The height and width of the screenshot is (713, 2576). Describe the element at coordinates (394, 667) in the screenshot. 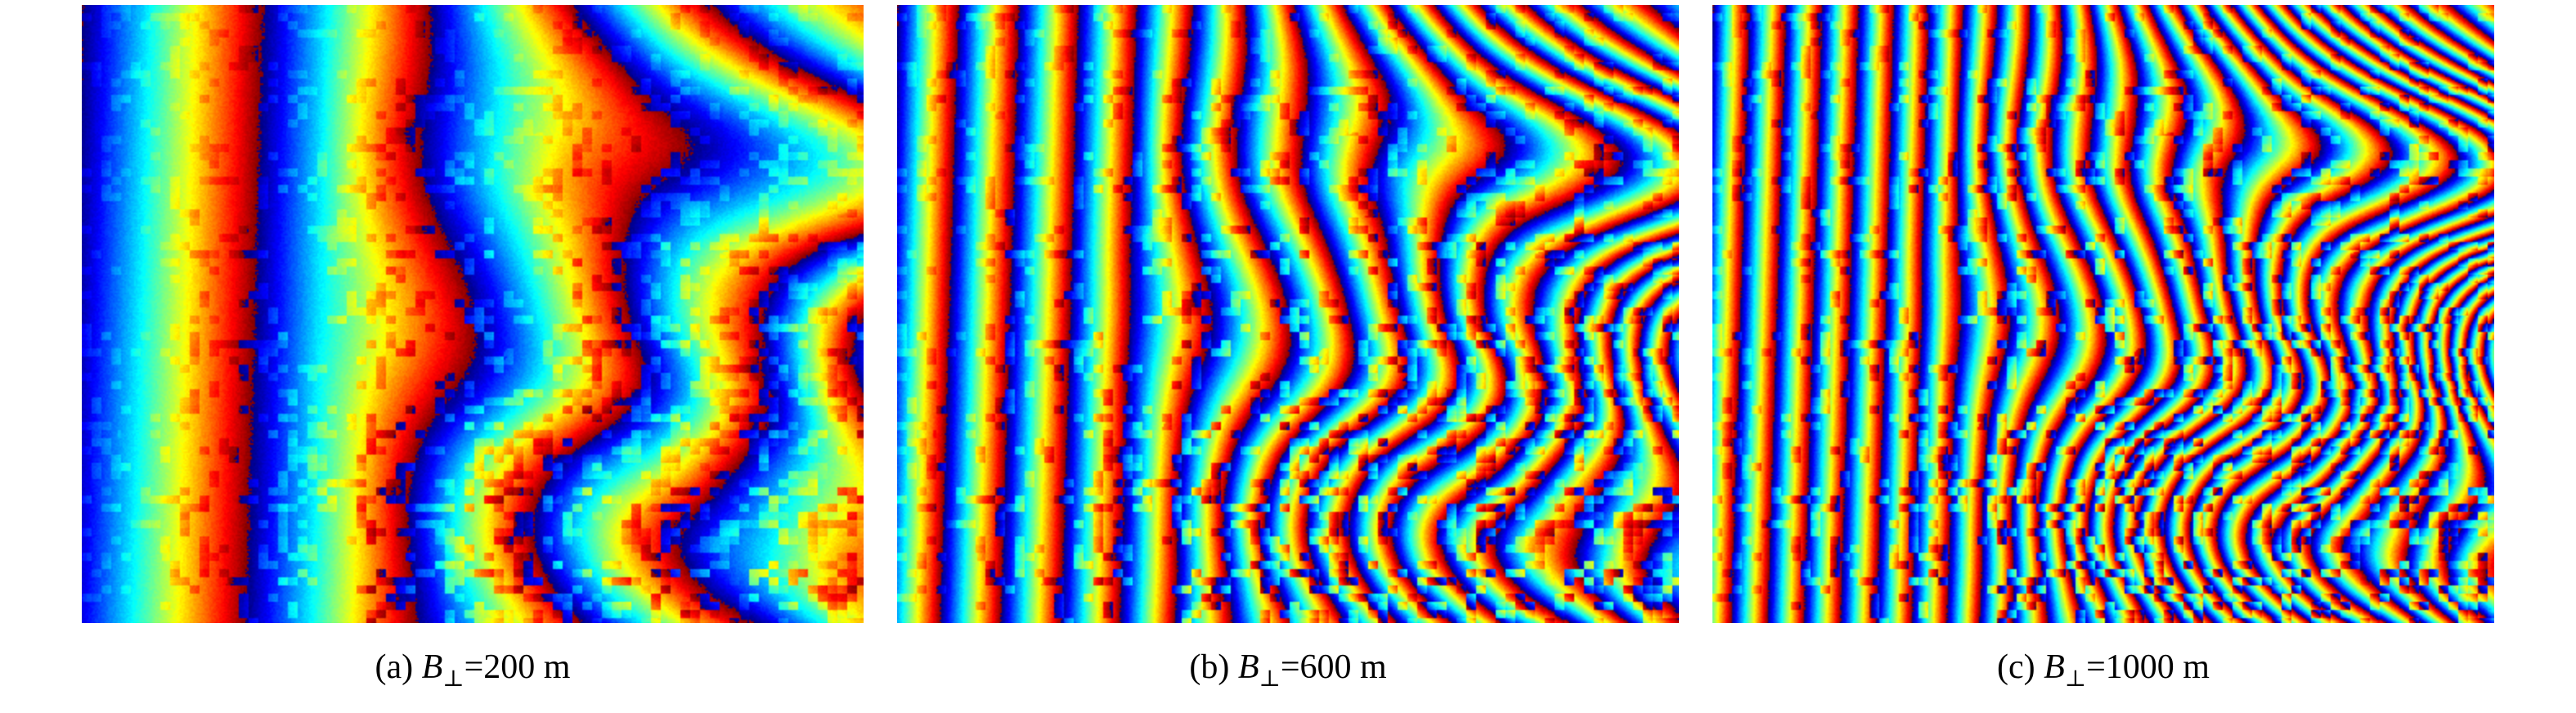

I see `caption-label: (a)` at that location.